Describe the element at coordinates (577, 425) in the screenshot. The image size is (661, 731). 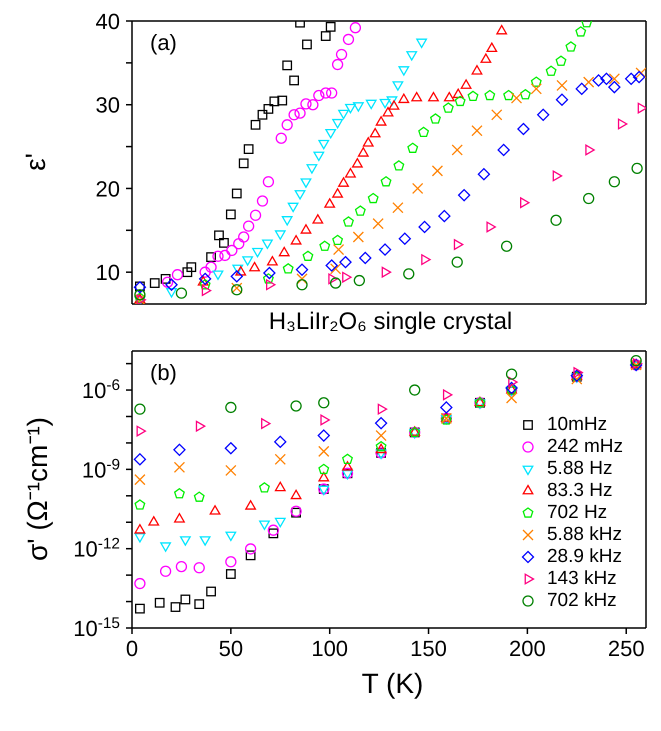
I see `legend-label: 10mHz` at that location.